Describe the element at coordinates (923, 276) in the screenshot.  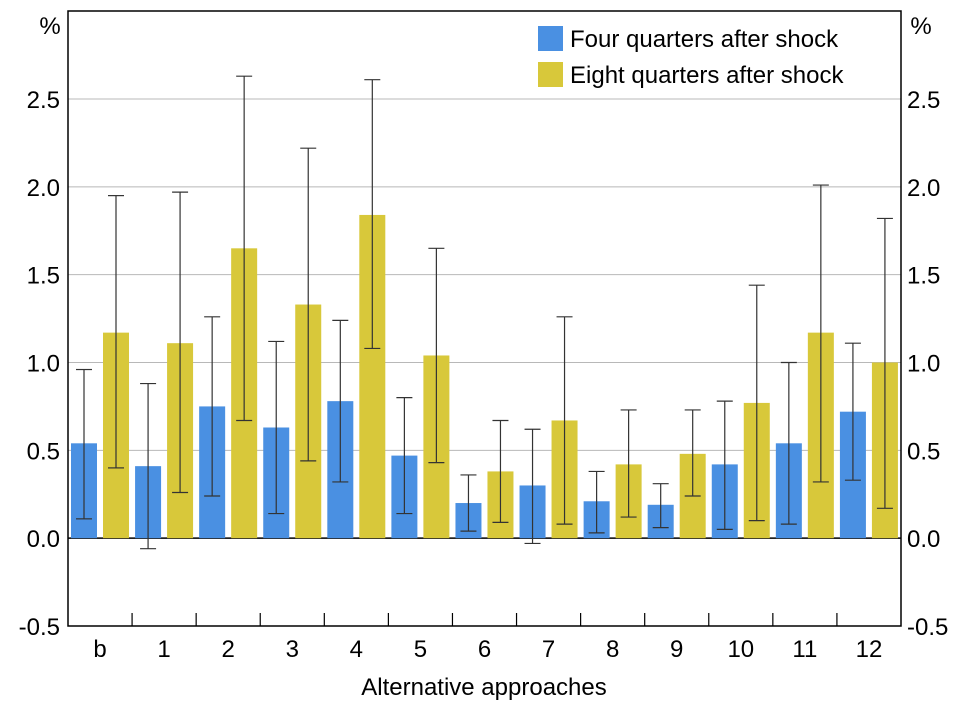
I see `y-tick-label-right: 1.5` at that location.